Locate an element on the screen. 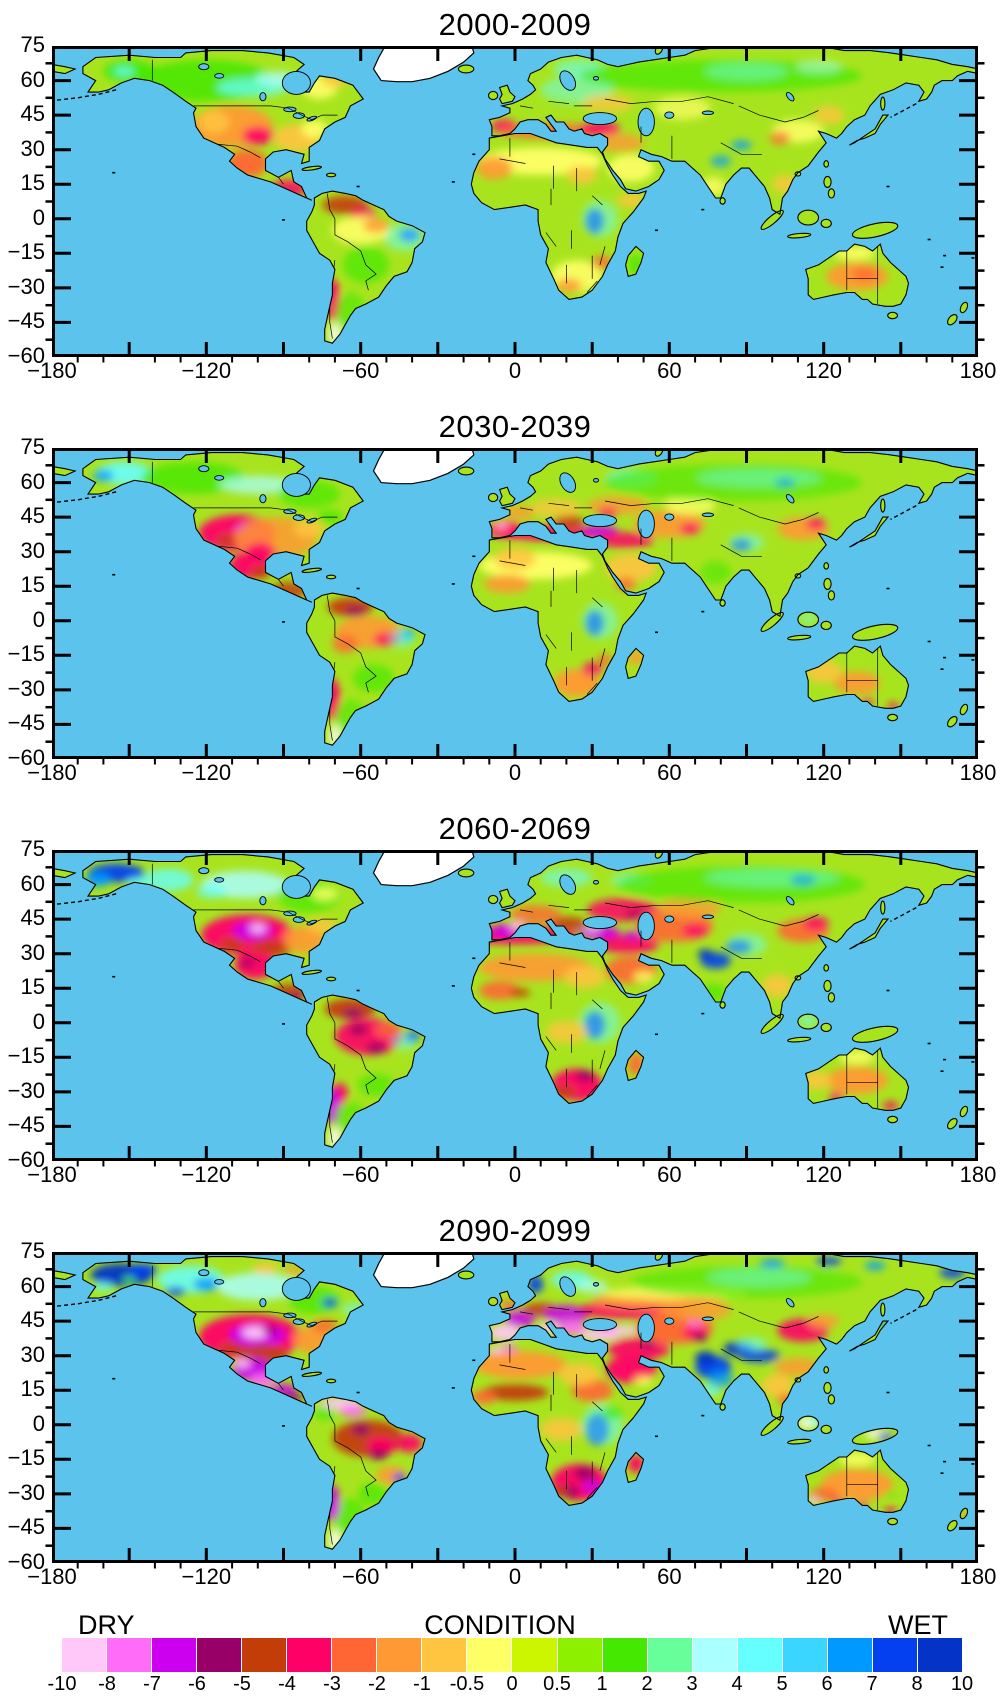 The height and width of the screenshot is (1696, 1000). y-tick-label: −30 is located at coordinates (26, 688).